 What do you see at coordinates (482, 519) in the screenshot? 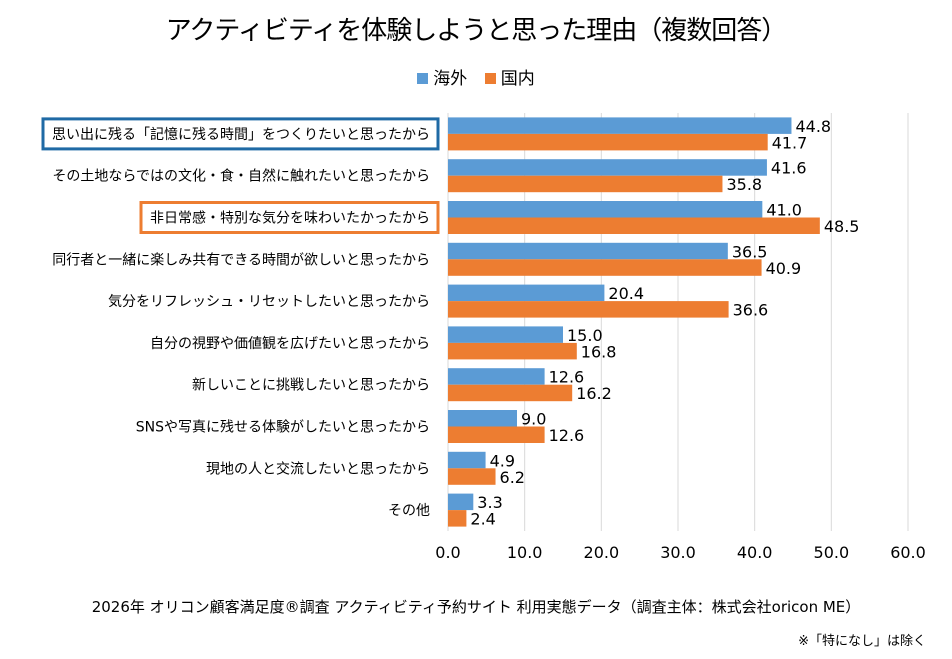
I see `data-label-domestic: 2.4` at bounding box center [482, 519].